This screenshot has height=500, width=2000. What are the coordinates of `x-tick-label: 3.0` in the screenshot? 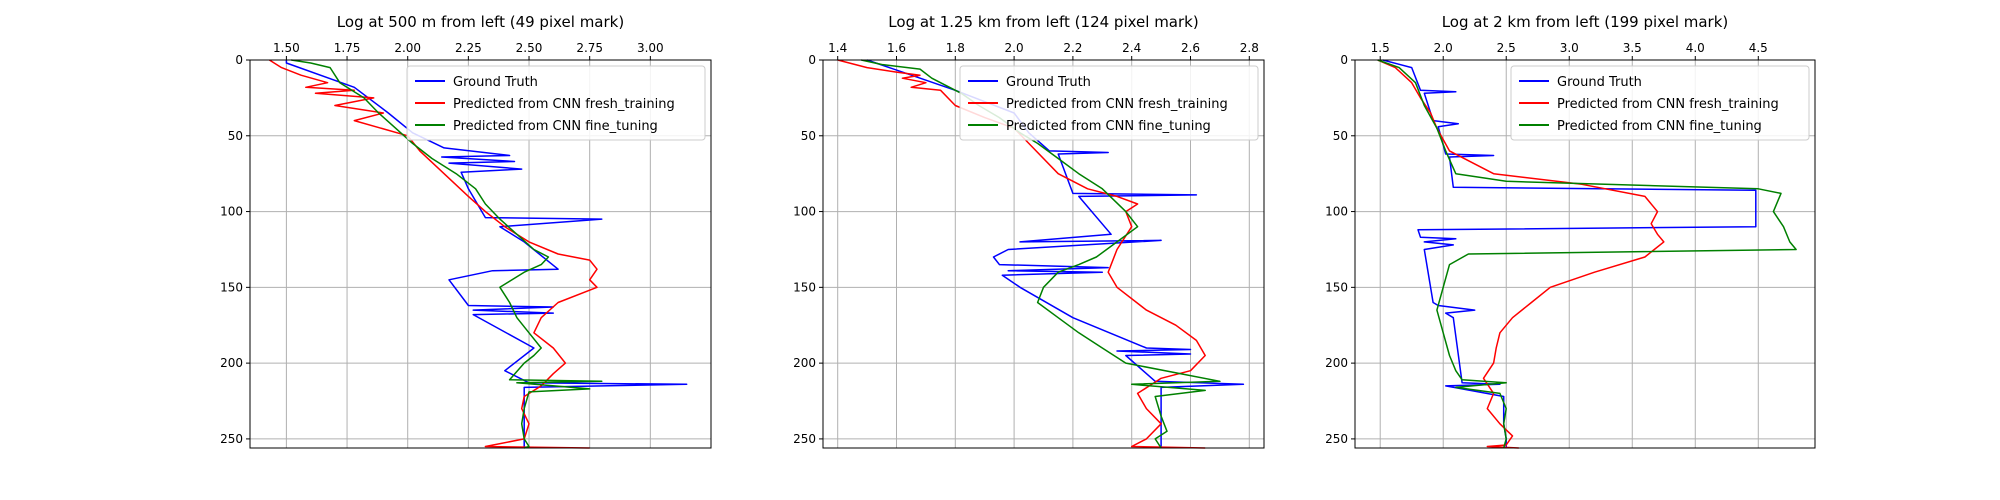 It's located at (1569, 48).